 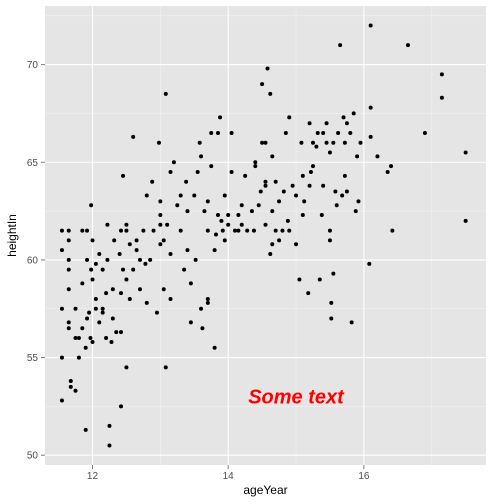 I want to click on y-axis-title: heightIn, so click(x=12, y=235).